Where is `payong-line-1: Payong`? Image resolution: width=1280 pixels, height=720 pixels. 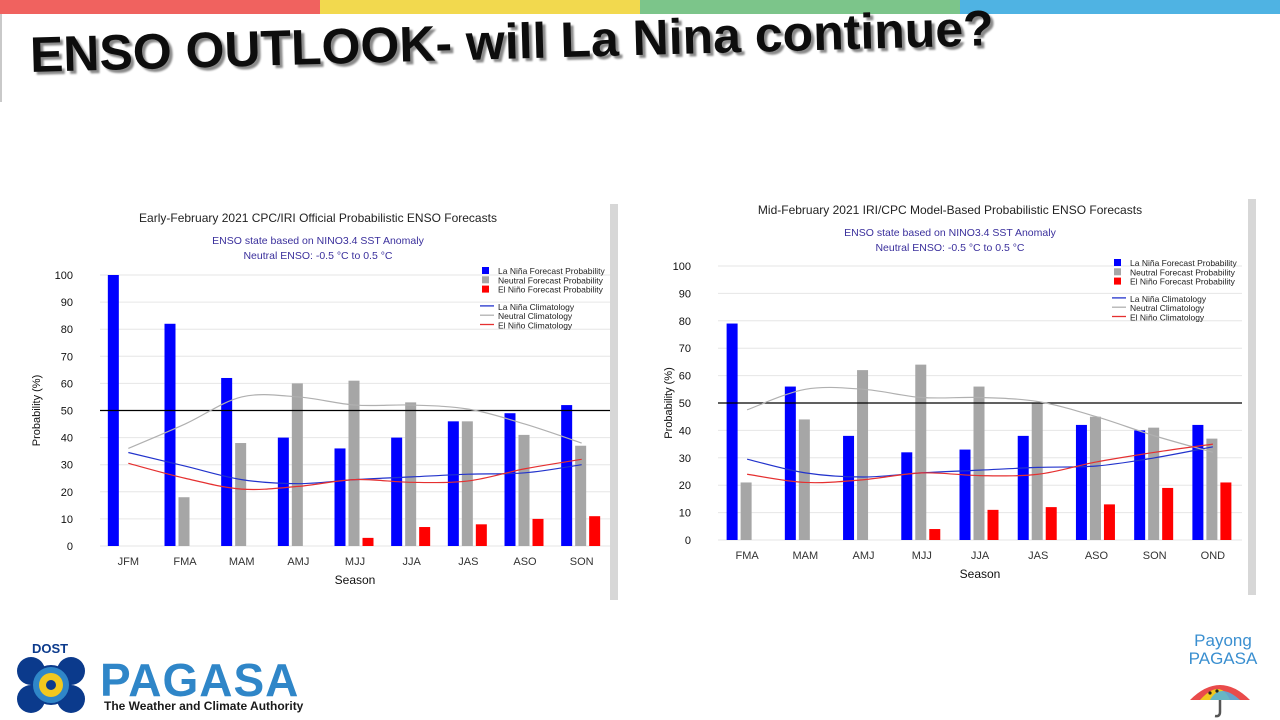
payong-line-1: Payong is located at coordinates (1223, 640).